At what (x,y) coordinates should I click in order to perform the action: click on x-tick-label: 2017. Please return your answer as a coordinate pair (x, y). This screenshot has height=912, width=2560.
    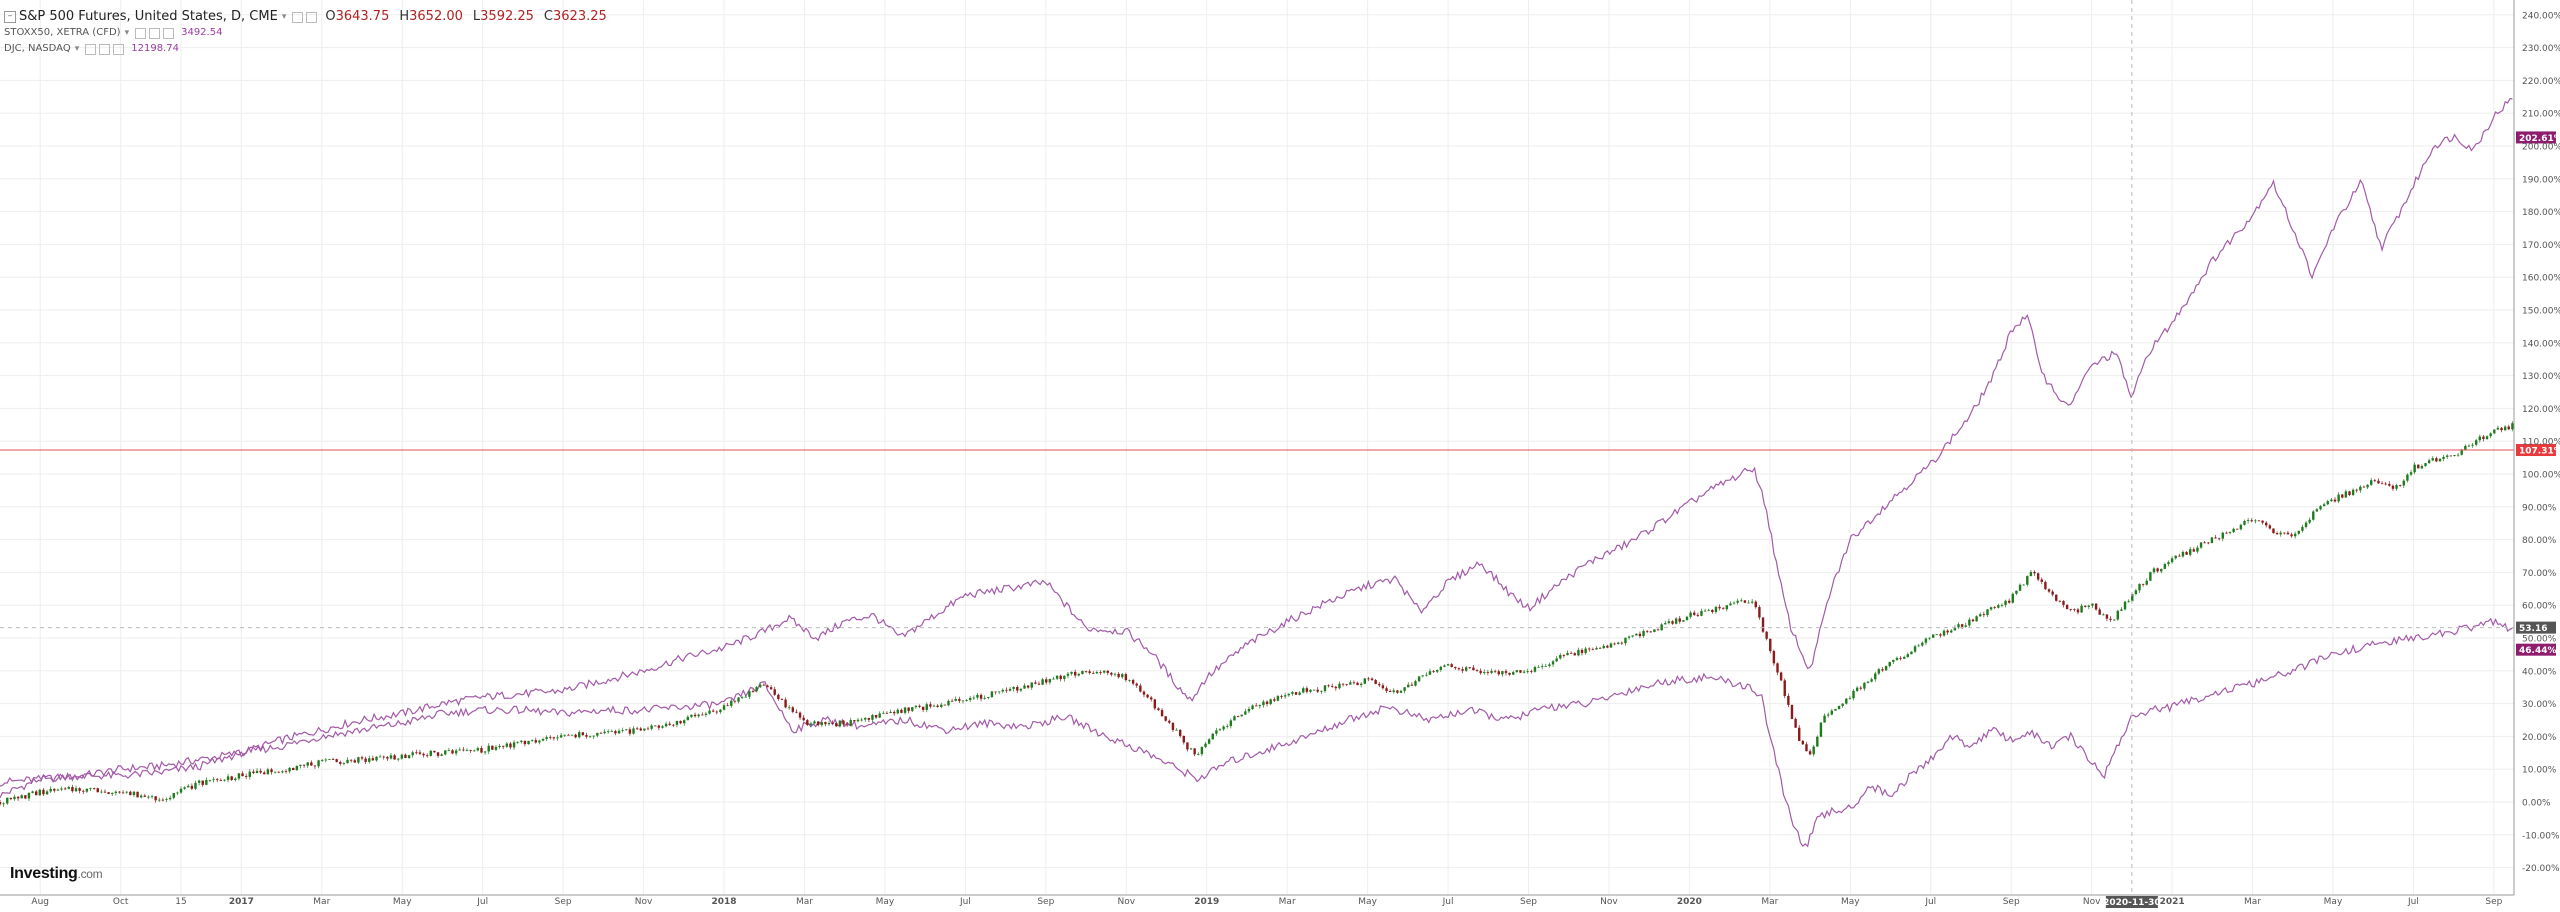
    Looking at the image, I should click on (241, 902).